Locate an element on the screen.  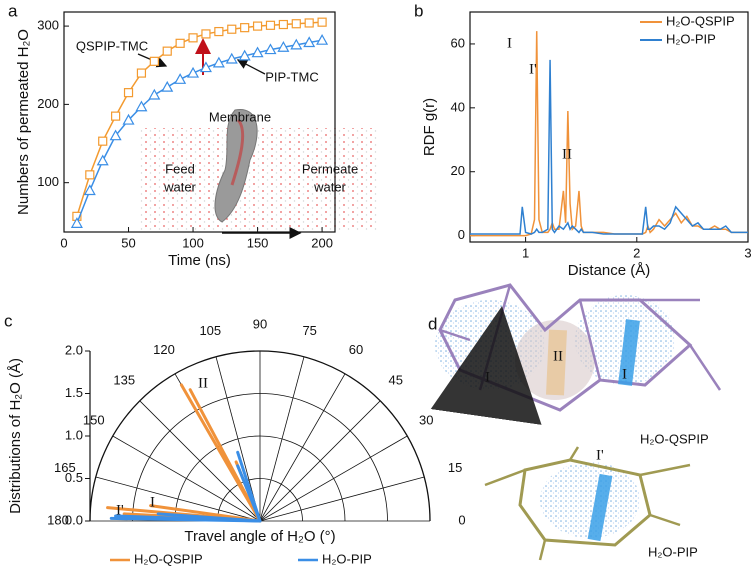
y-tick-label: 100 is located at coordinates (48, 181).